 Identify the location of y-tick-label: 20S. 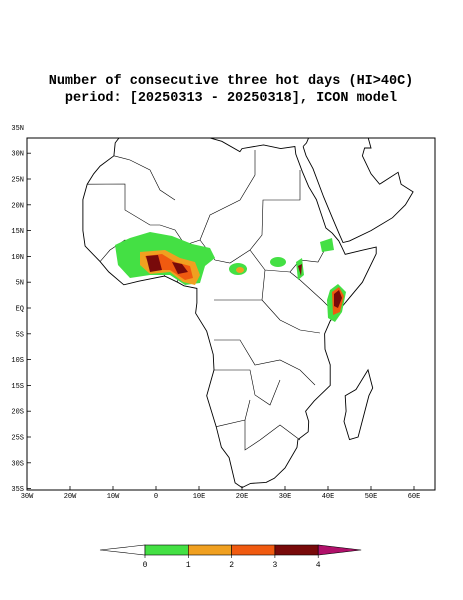
(17, 413).